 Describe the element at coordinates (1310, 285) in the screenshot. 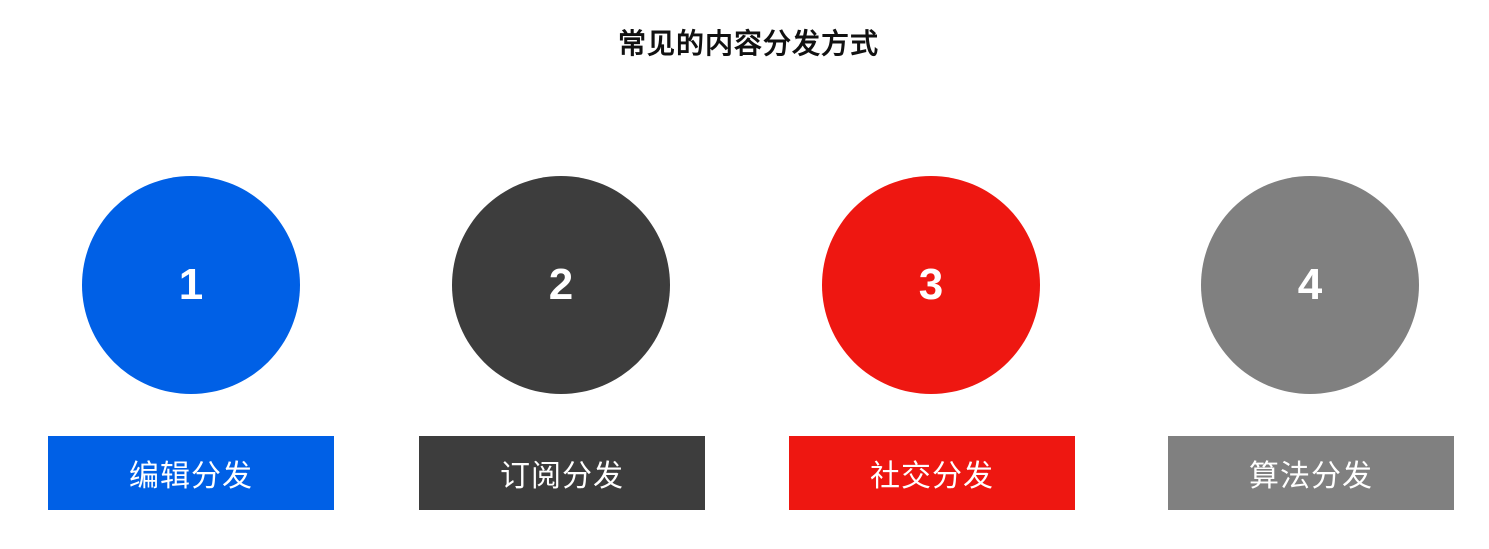

I see `number-circle: 4` at that location.